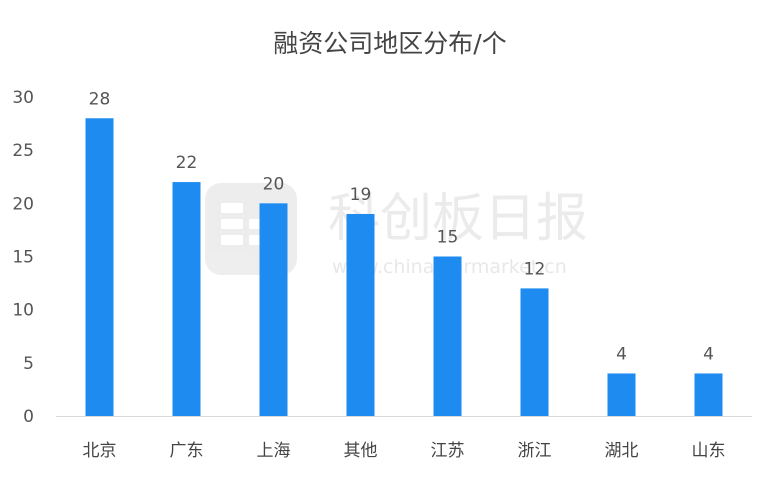  Describe the element at coordinates (622, 451) in the screenshot. I see `x-tick-label: 湖北` at that location.